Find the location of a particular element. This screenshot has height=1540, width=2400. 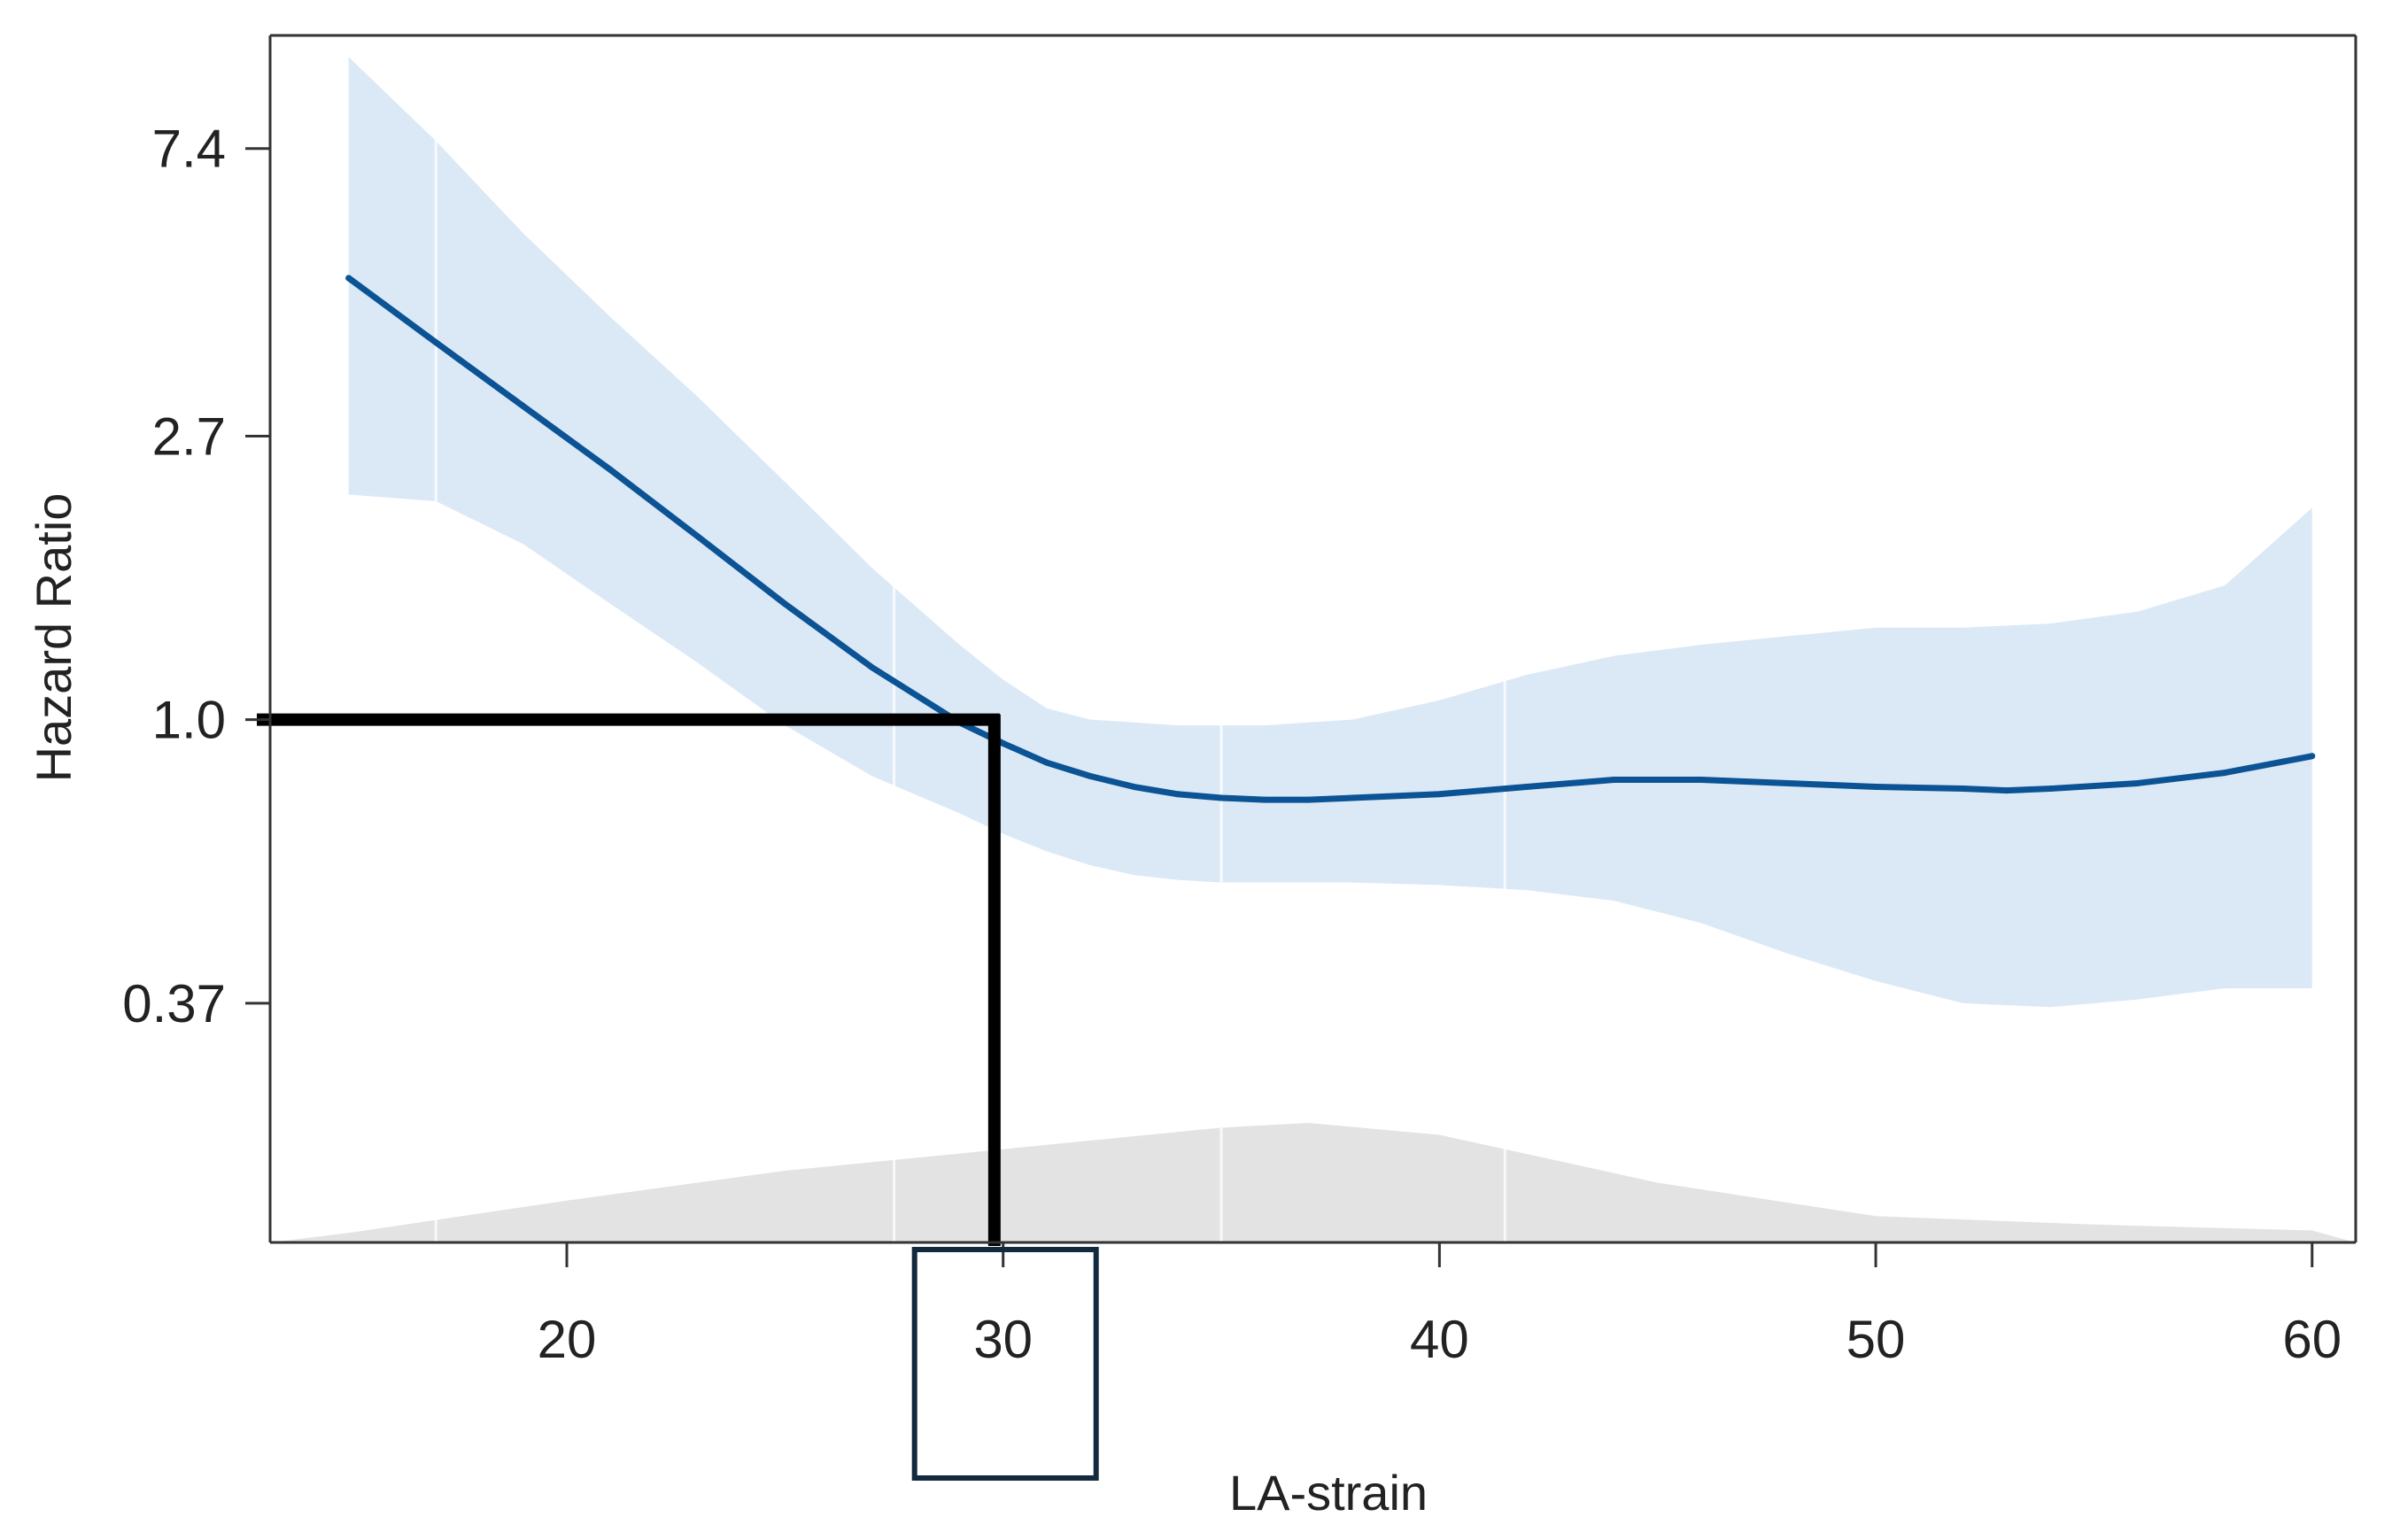

x-tick-label: 40 is located at coordinates (1439, 1339).